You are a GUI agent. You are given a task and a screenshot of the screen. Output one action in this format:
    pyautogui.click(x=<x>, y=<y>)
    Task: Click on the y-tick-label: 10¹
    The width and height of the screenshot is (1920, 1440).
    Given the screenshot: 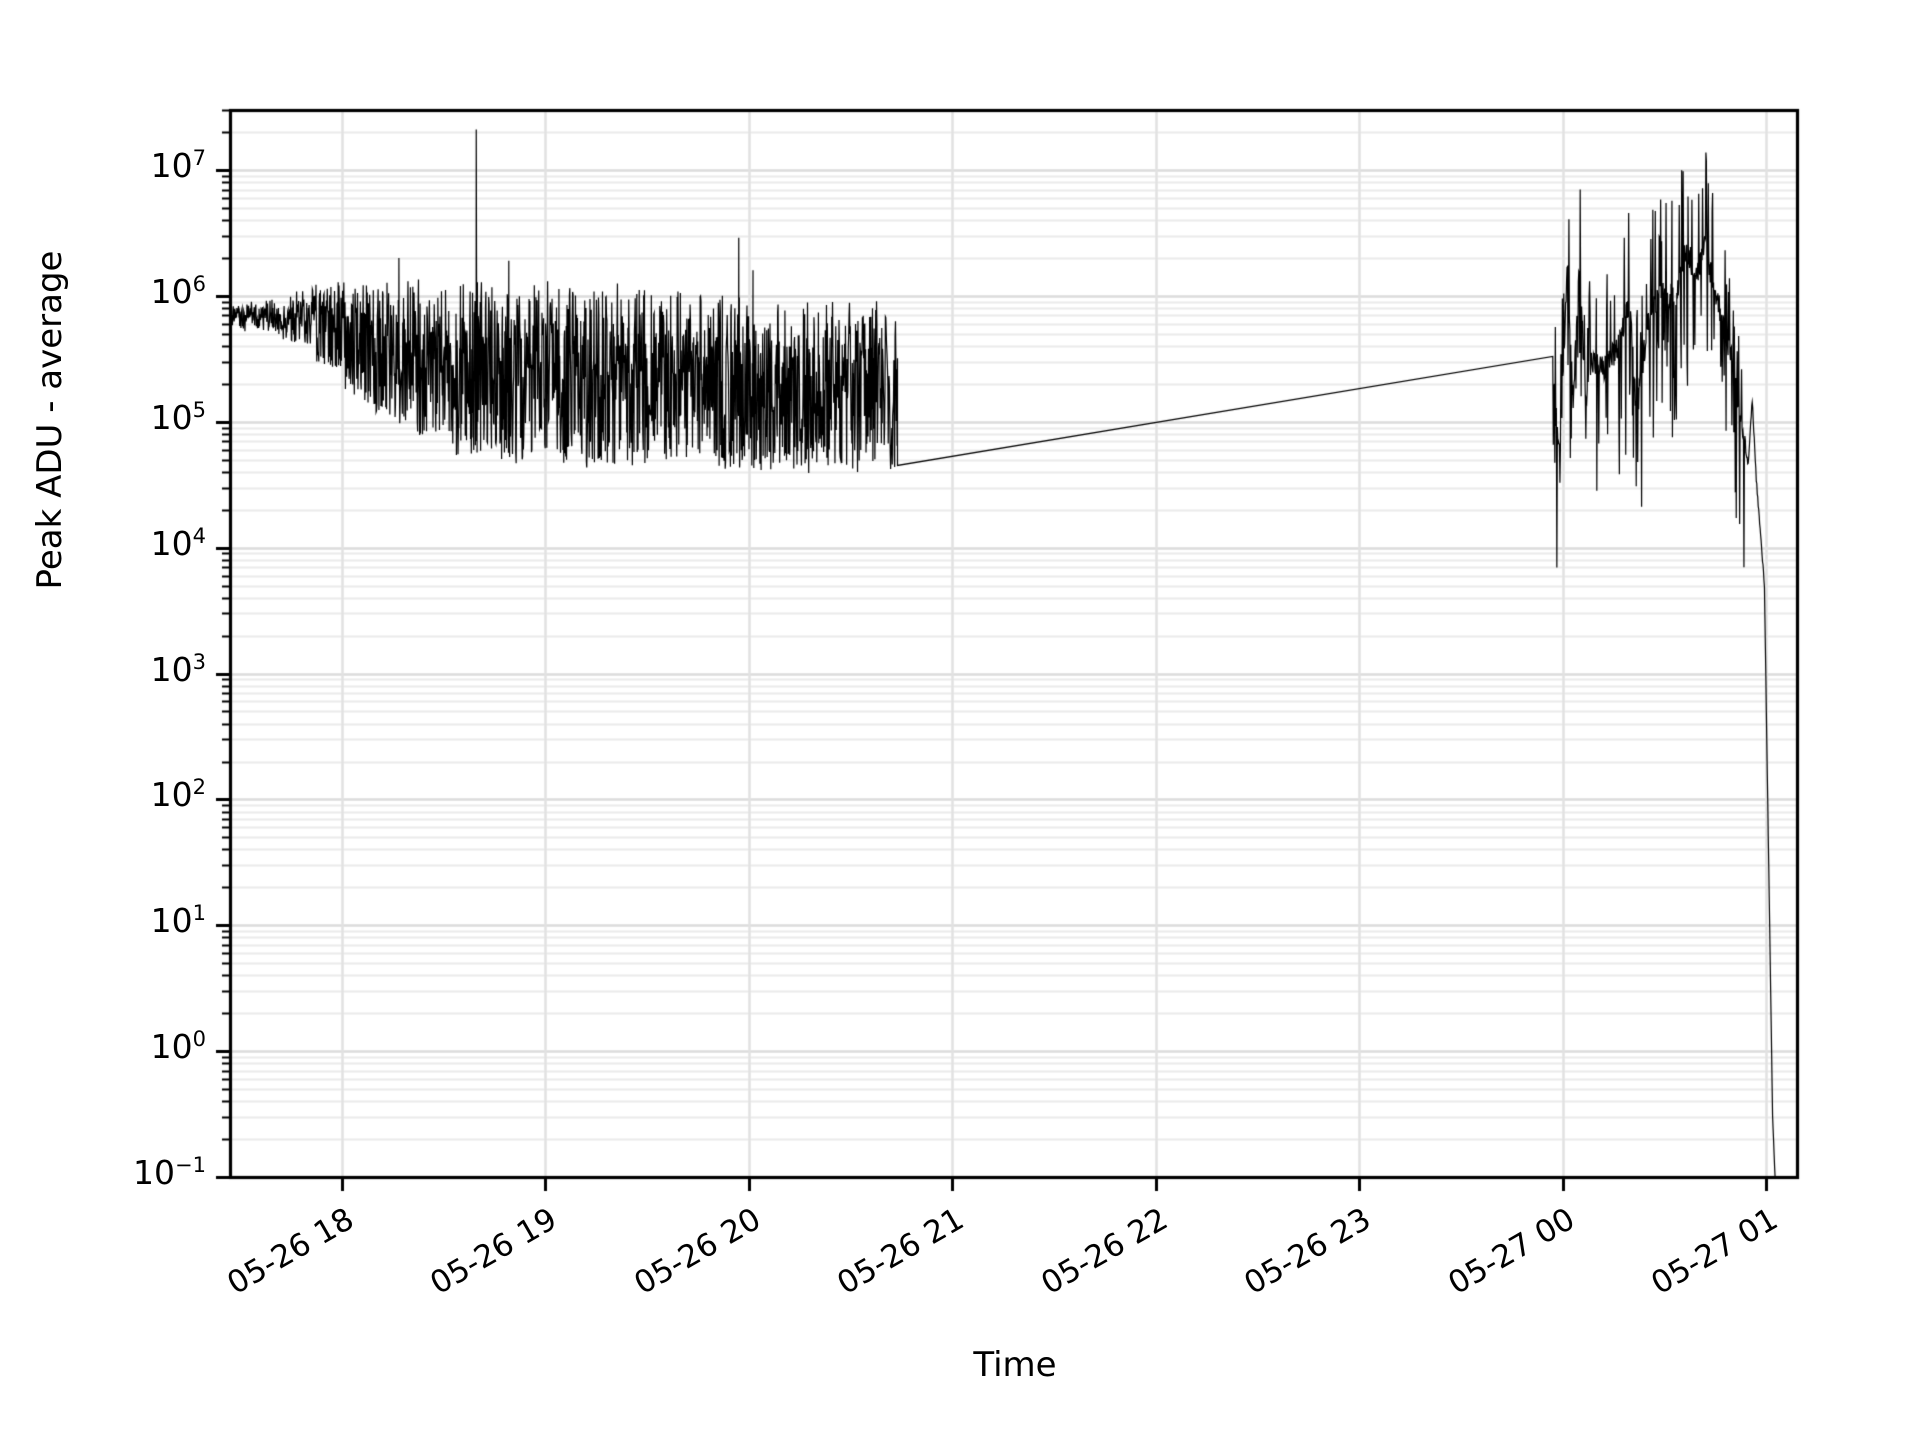 What is the action you would take?
    pyautogui.click(x=178, y=921)
    